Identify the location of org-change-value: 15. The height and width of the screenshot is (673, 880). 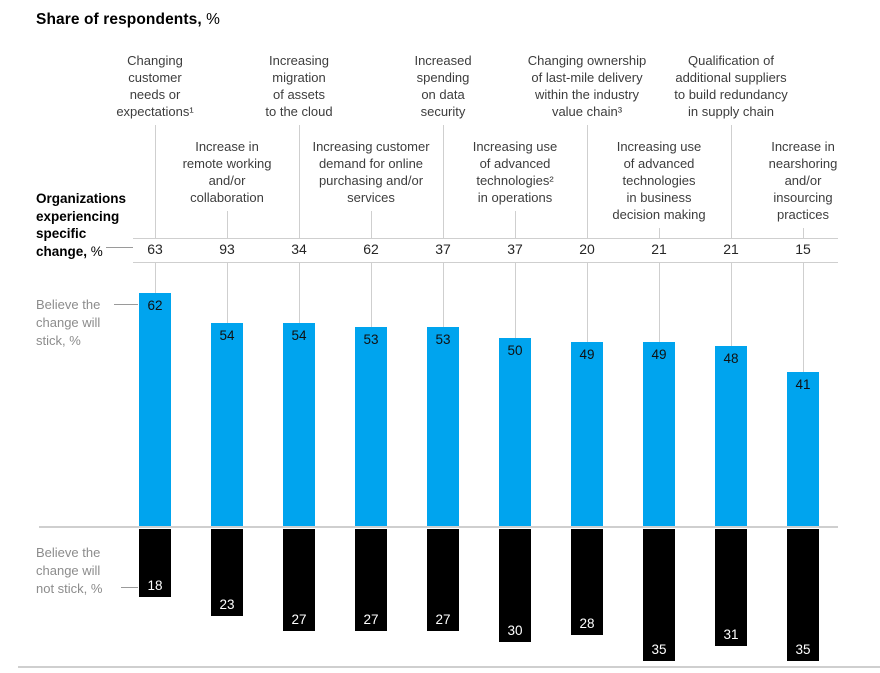
(803, 249).